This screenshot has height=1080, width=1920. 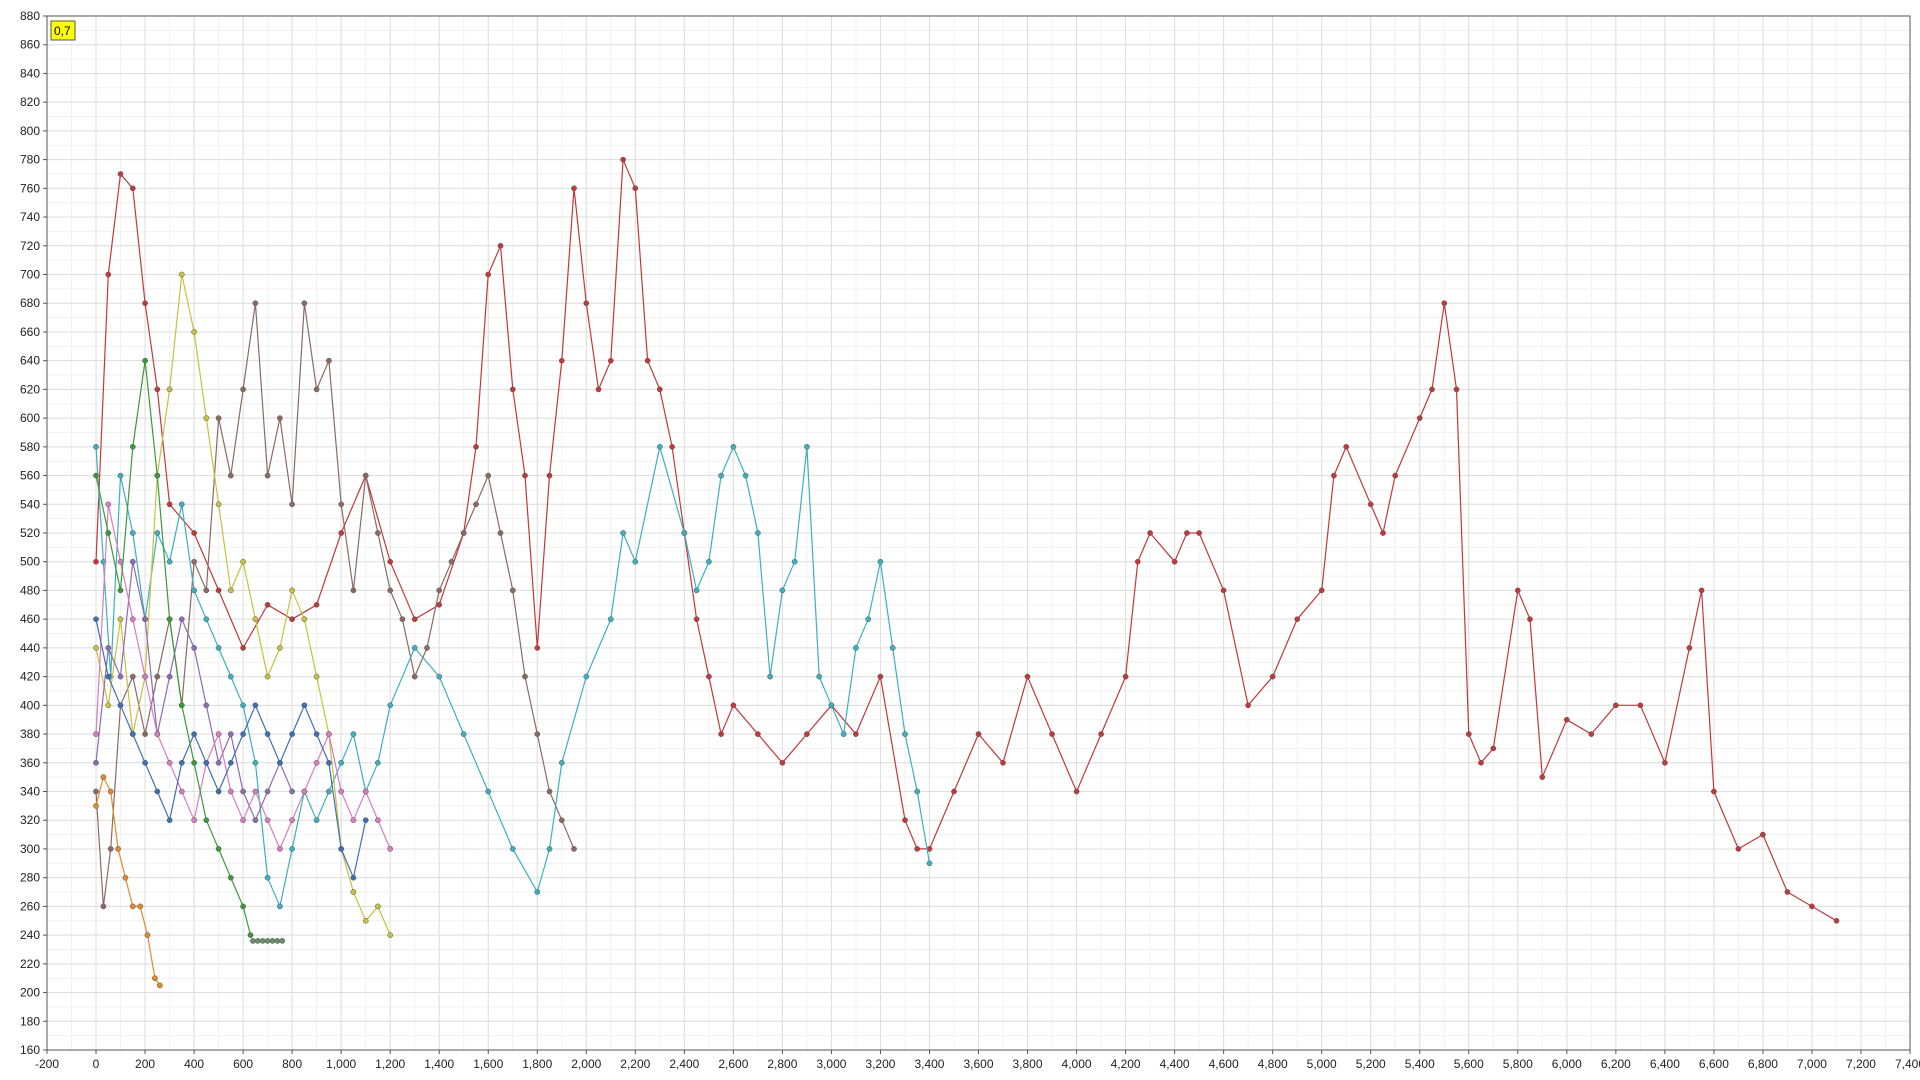 What do you see at coordinates (1567, 1064) in the screenshot?
I see `x-tick-label: 6,000` at bounding box center [1567, 1064].